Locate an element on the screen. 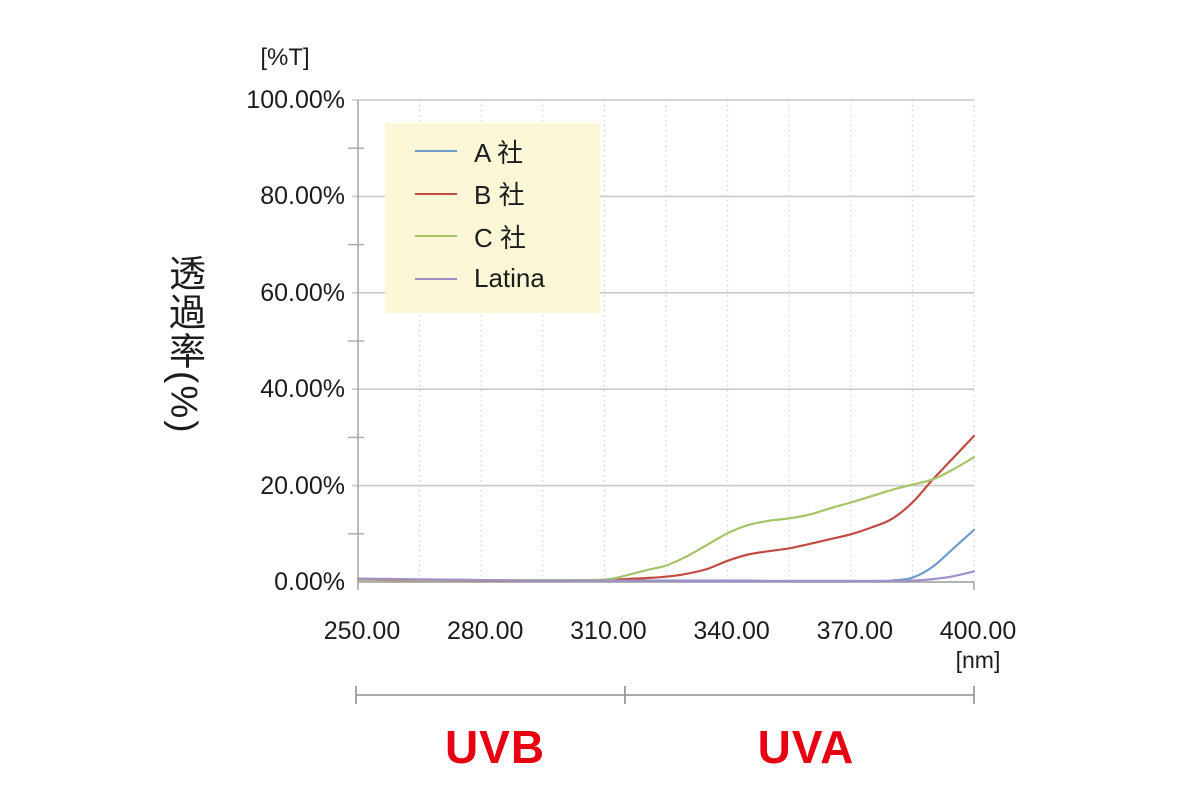 The height and width of the screenshot is (800, 1200). y-axis-tick-label: 40.00% is located at coordinates (302, 389).